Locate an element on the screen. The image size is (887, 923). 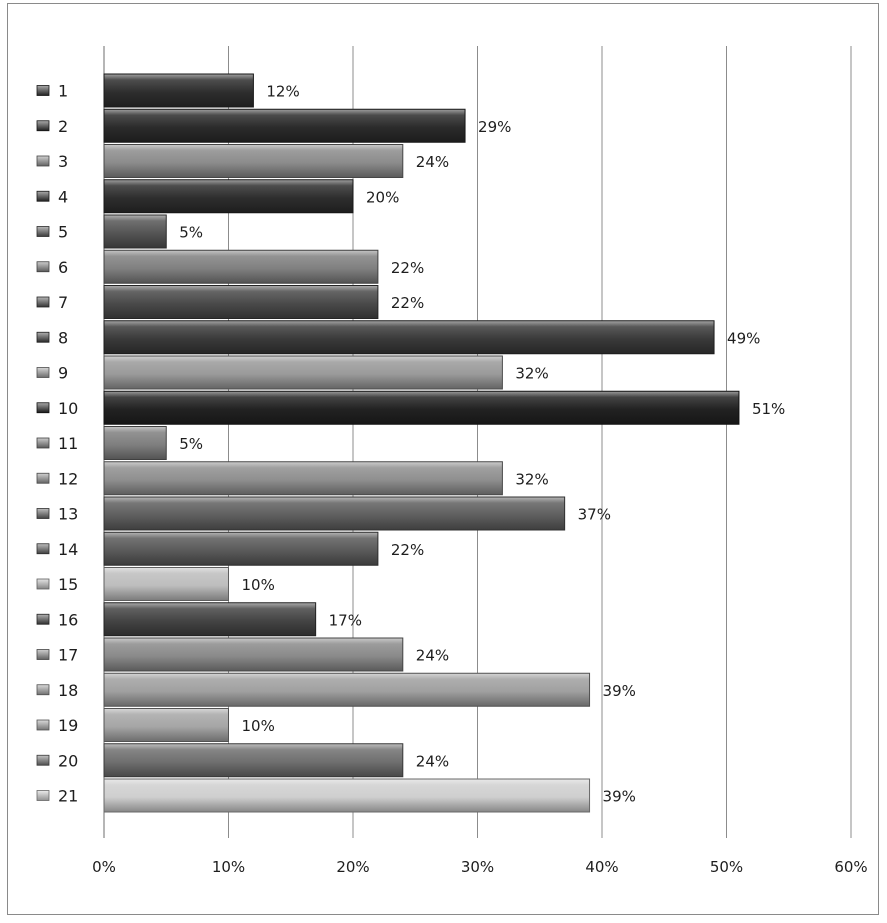
value-label-19: 10% is located at coordinates (258, 726).